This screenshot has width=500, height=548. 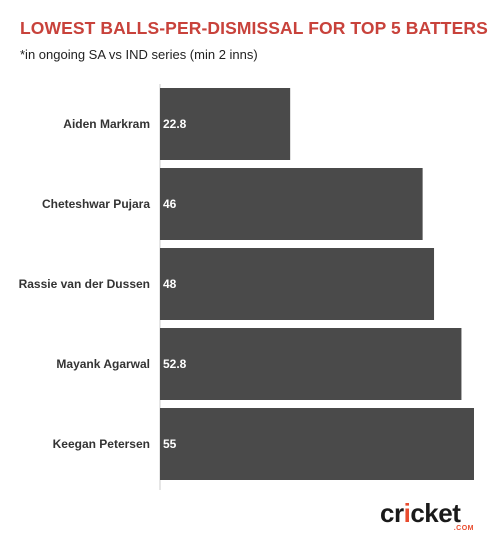 I want to click on data-label-3: 52.8, so click(x=175, y=364).